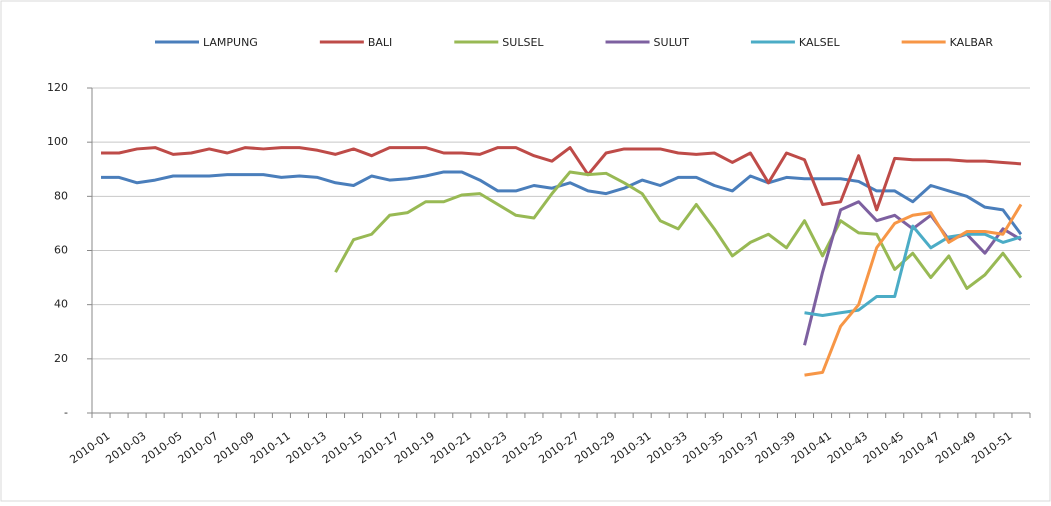 This screenshot has width=1051, height=506. Describe the element at coordinates (61, 358) in the screenshot. I see `y-tick-label: 20` at that location.